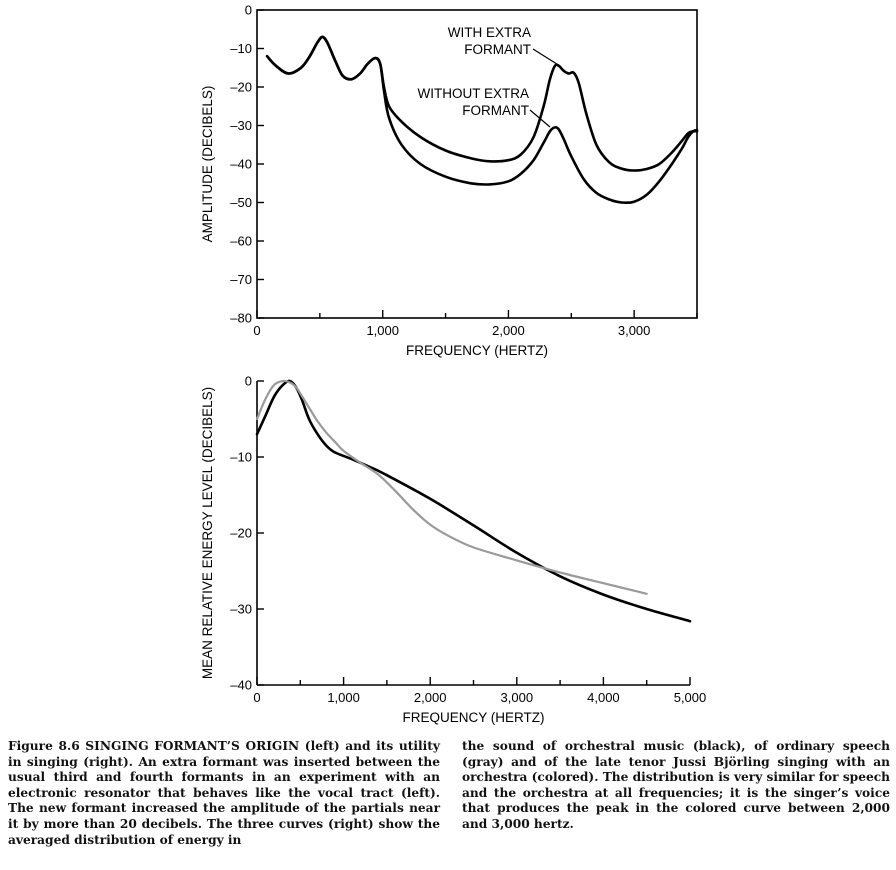  What do you see at coordinates (451, 487) in the screenshot?
I see `series-line-ordinary_speech` at bounding box center [451, 487].